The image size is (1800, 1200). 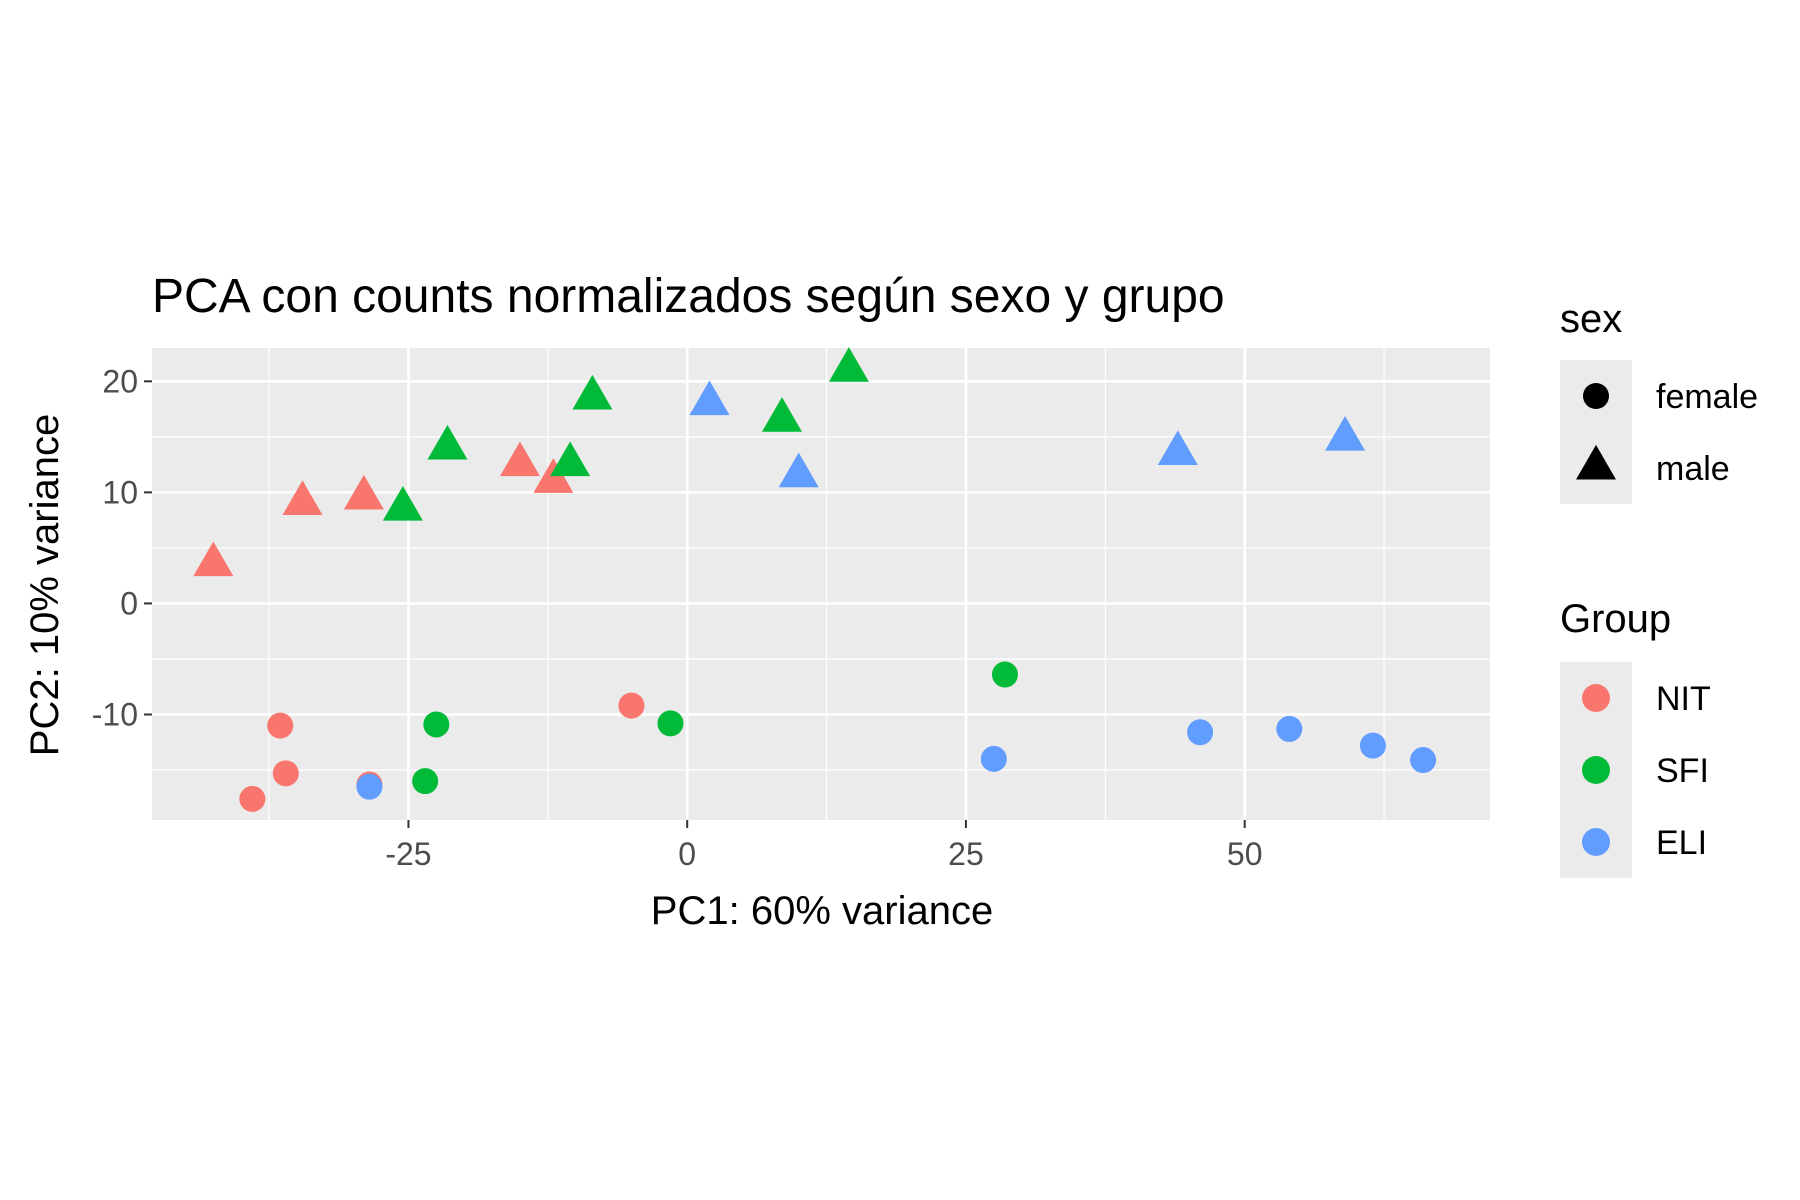 What do you see at coordinates (1683, 699) in the screenshot?
I see `legend-label-nit: NIT` at bounding box center [1683, 699].